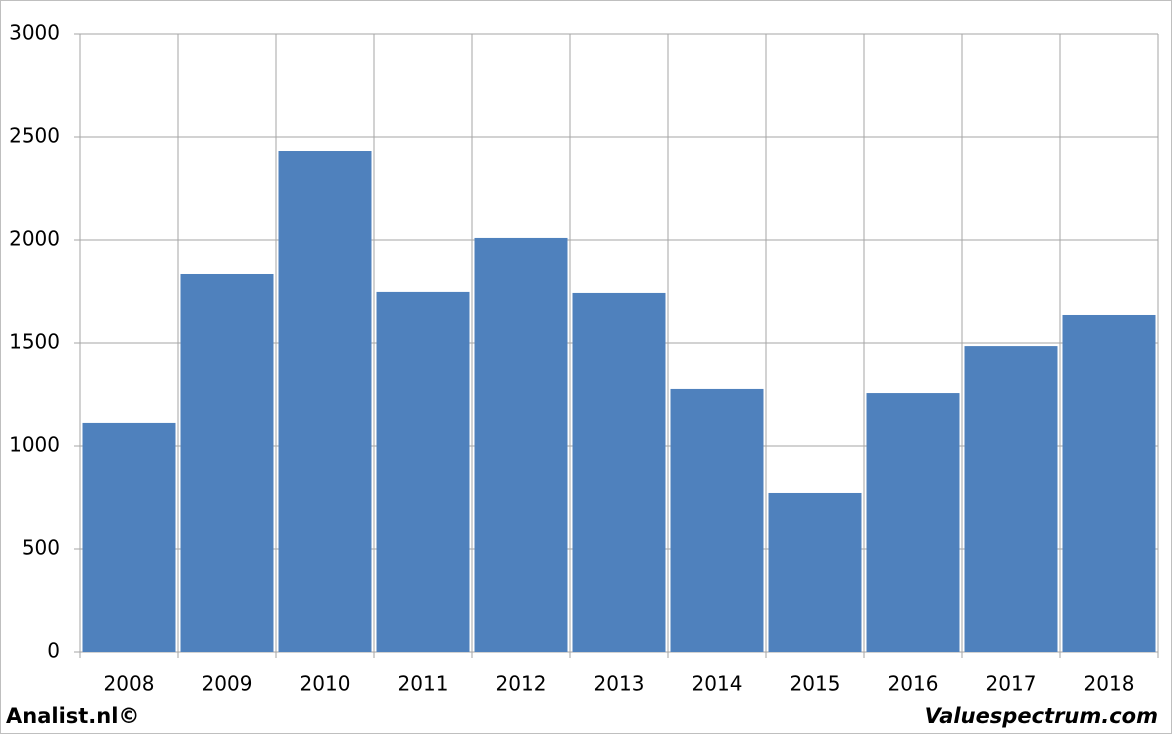 The width and height of the screenshot is (1172, 734). Describe the element at coordinates (34, 445) in the screenshot. I see `y-tick-label: 1000` at that location.